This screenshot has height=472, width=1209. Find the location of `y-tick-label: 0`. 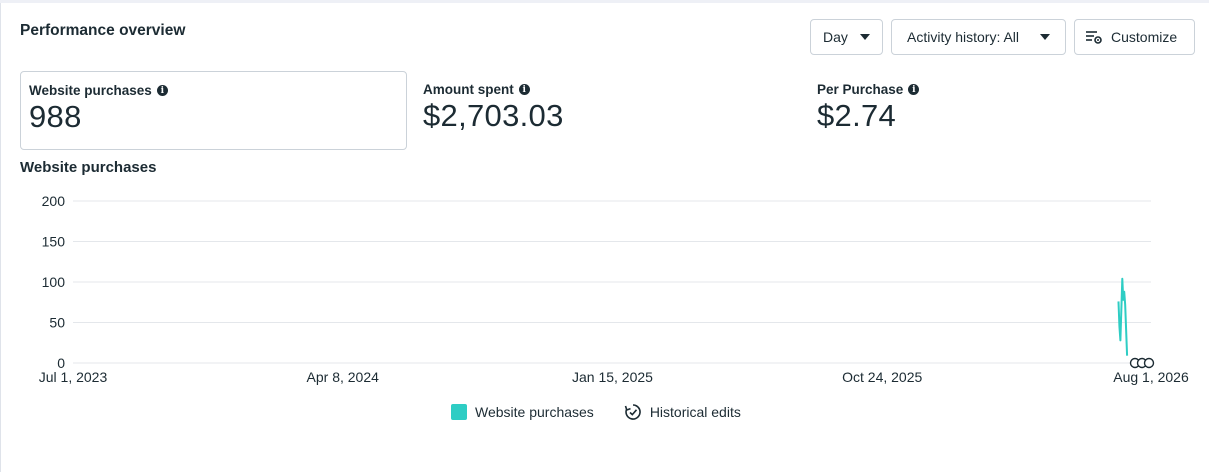

y-tick-label: 0 is located at coordinates (61, 363).